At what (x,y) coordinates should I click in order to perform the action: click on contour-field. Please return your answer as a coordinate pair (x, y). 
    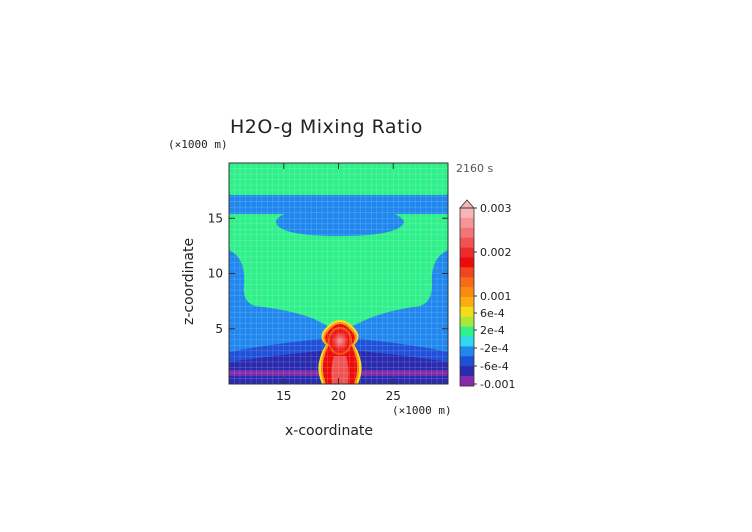
    Looking at the image, I should click on (338, 273).